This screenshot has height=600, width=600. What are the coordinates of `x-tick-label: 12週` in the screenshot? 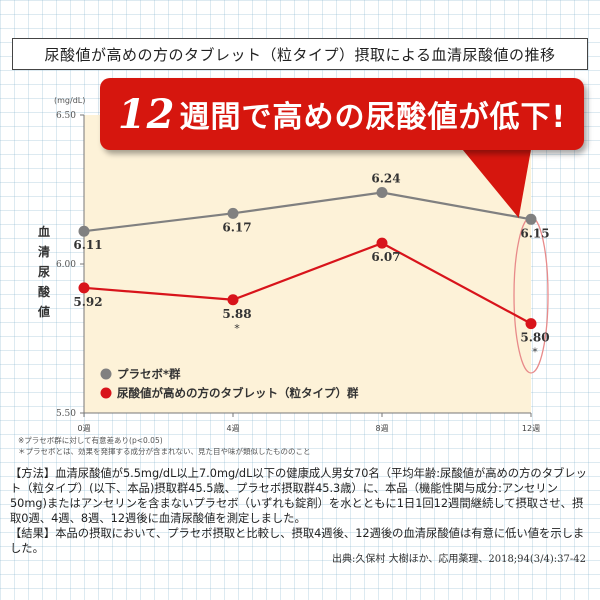 It's located at (531, 428).